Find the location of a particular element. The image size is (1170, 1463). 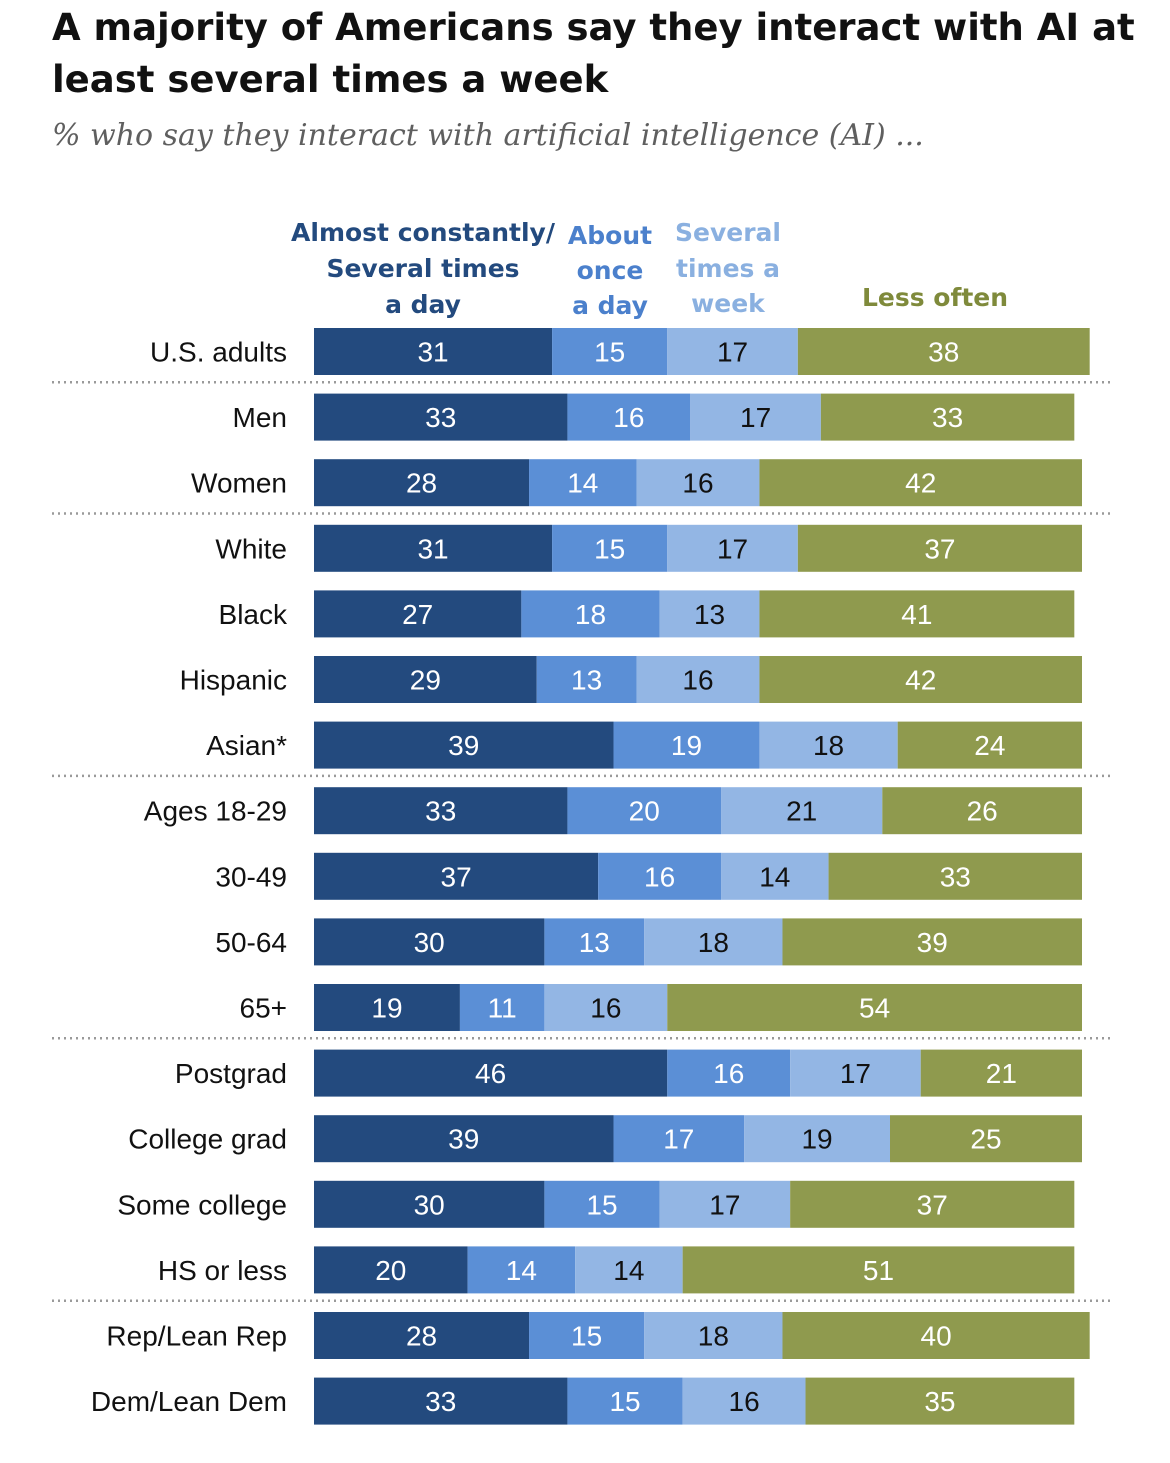

category-label: 50-64 is located at coordinates (251, 942).